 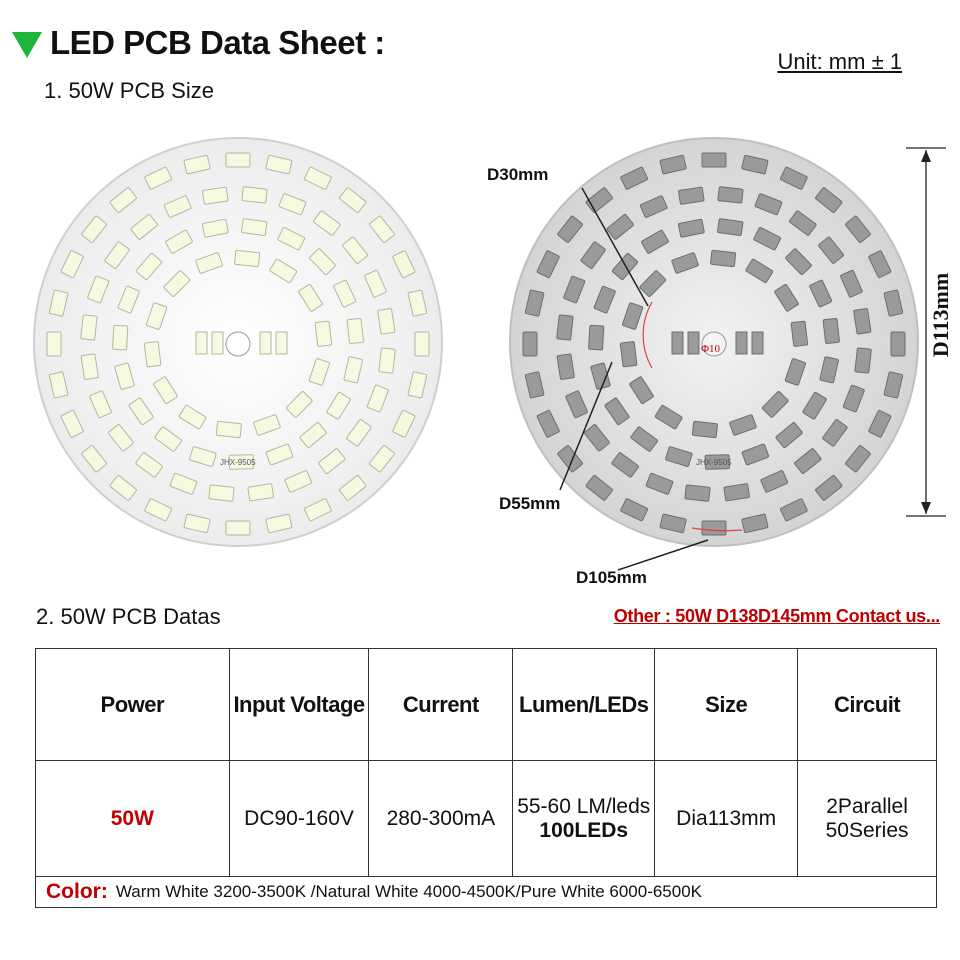 What do you see at coordinates (940, 315) in the screenshot?
I see `callout-d113-text: D113mm` at bounding box center [940, 315].